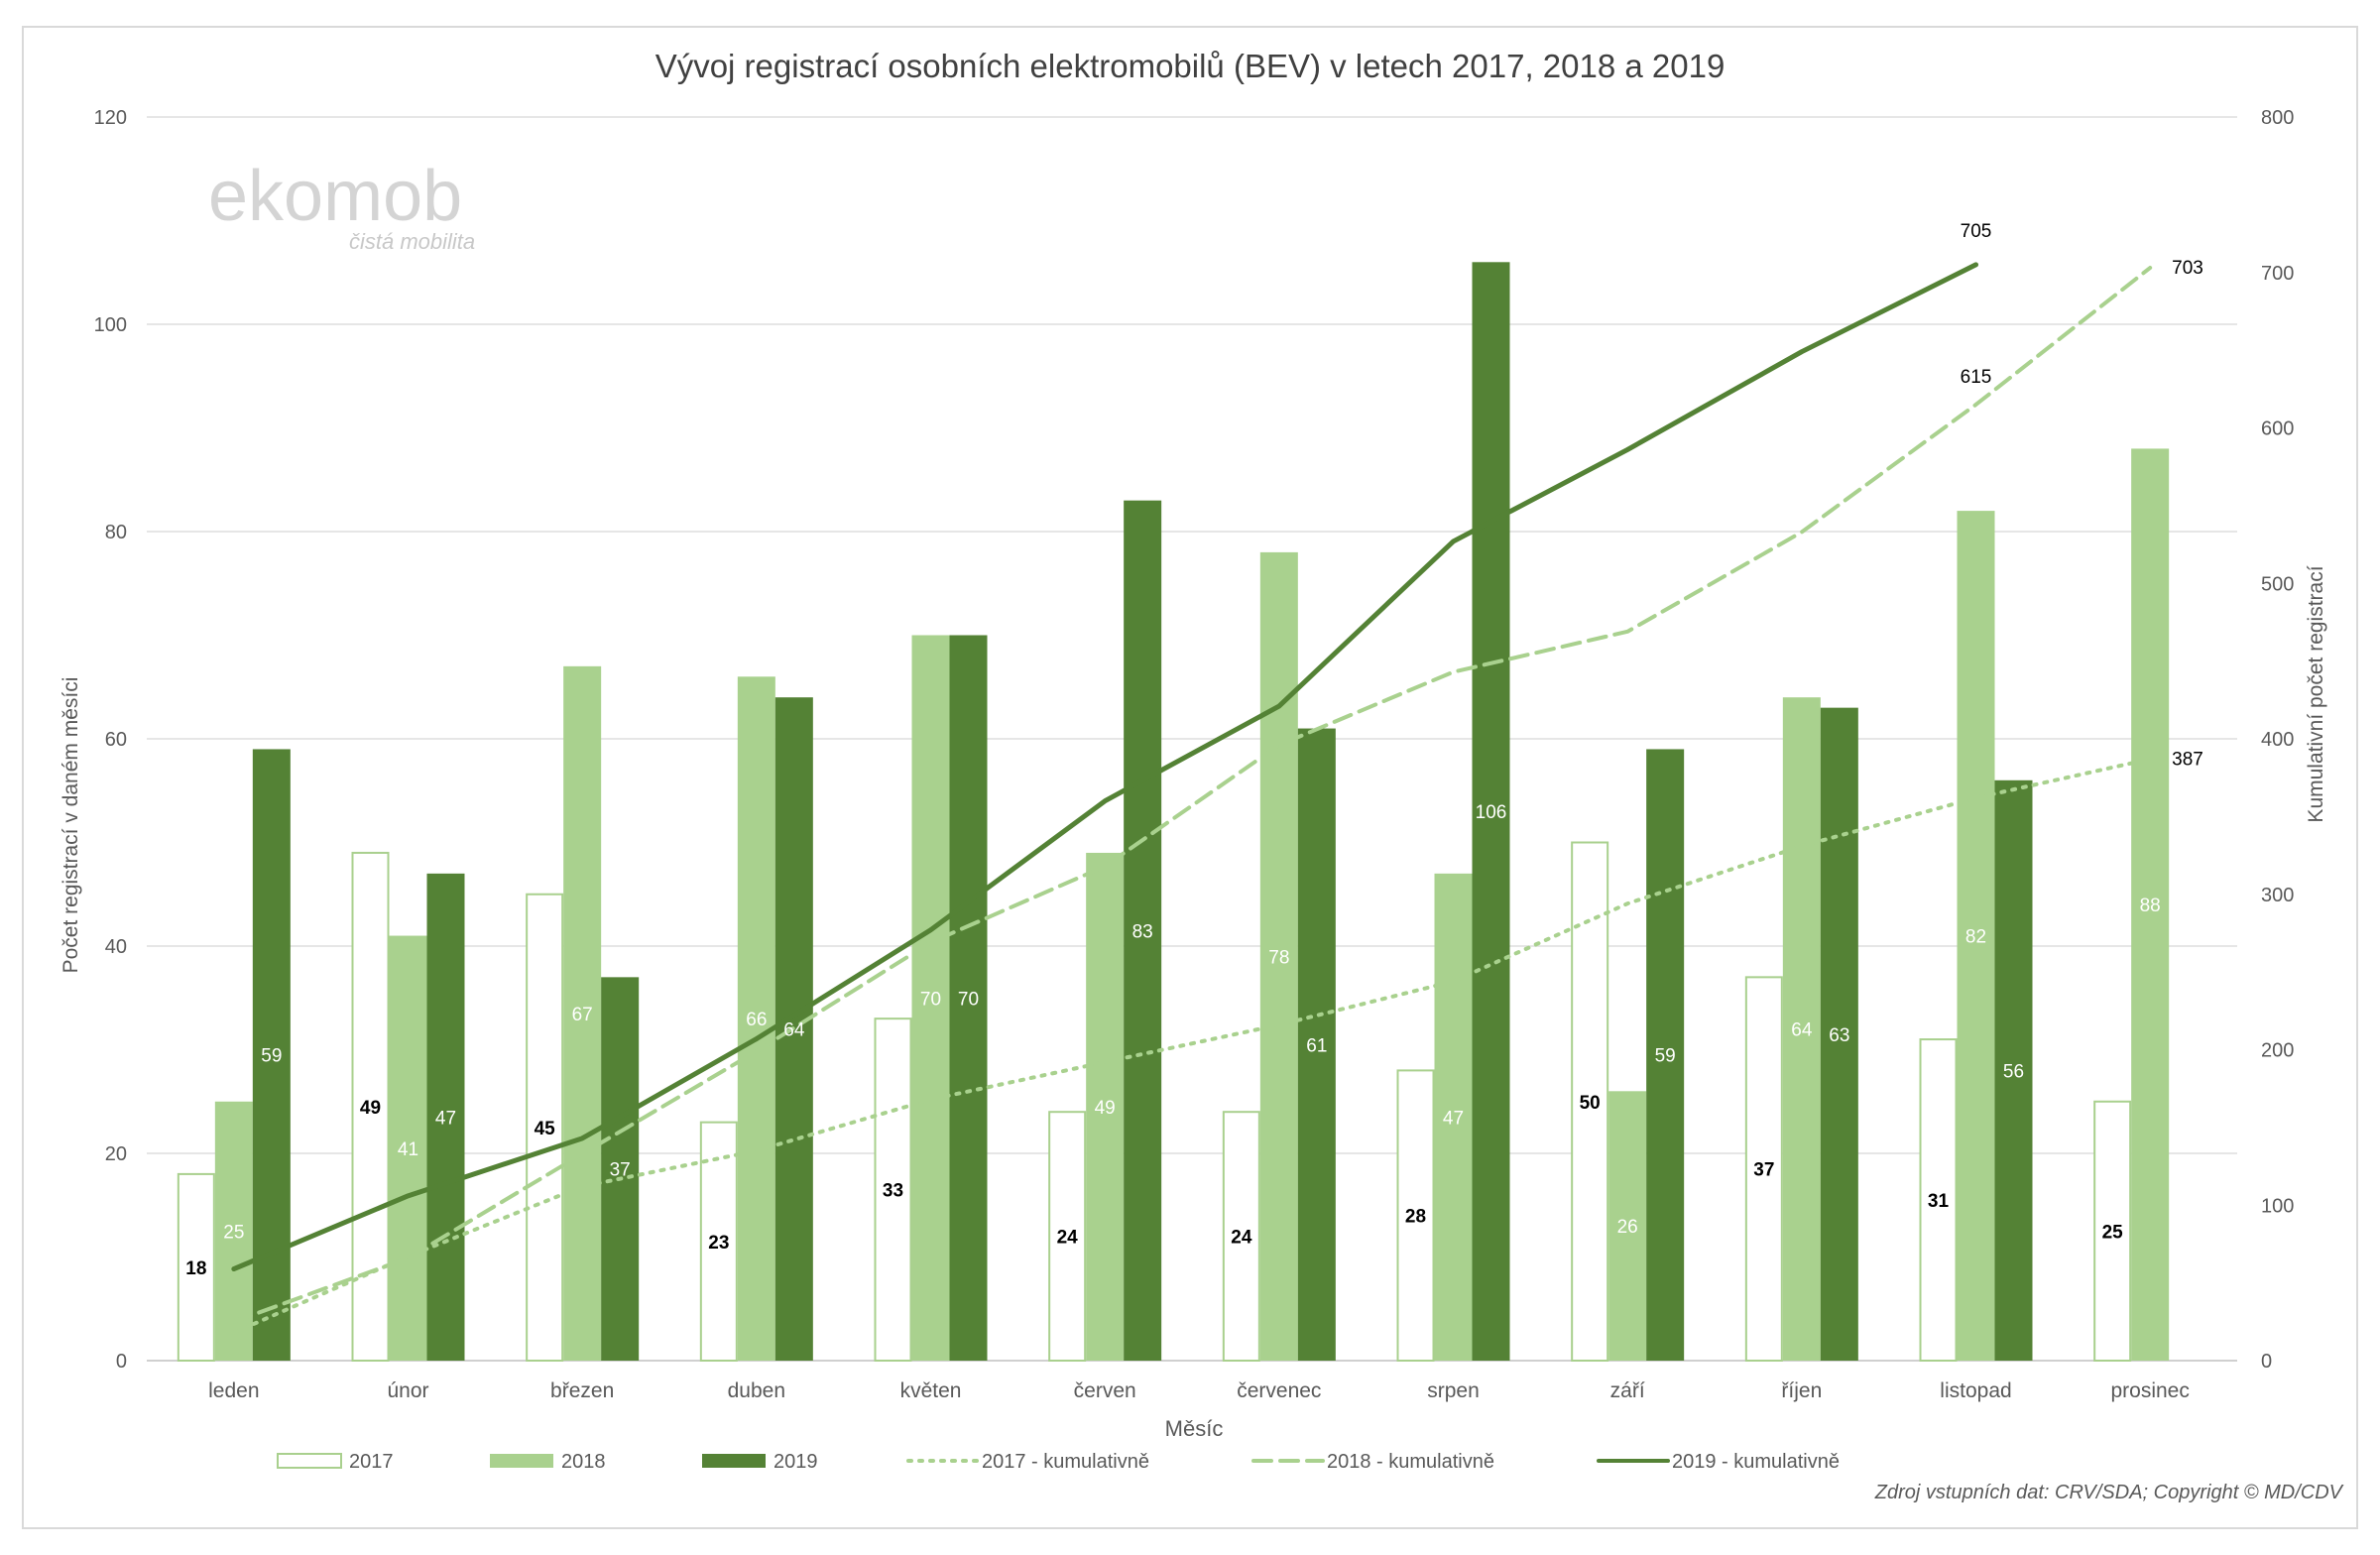 The image size is (2380, 1555). I want to click on bar-2017-prosinec, so click(2112, 1231).